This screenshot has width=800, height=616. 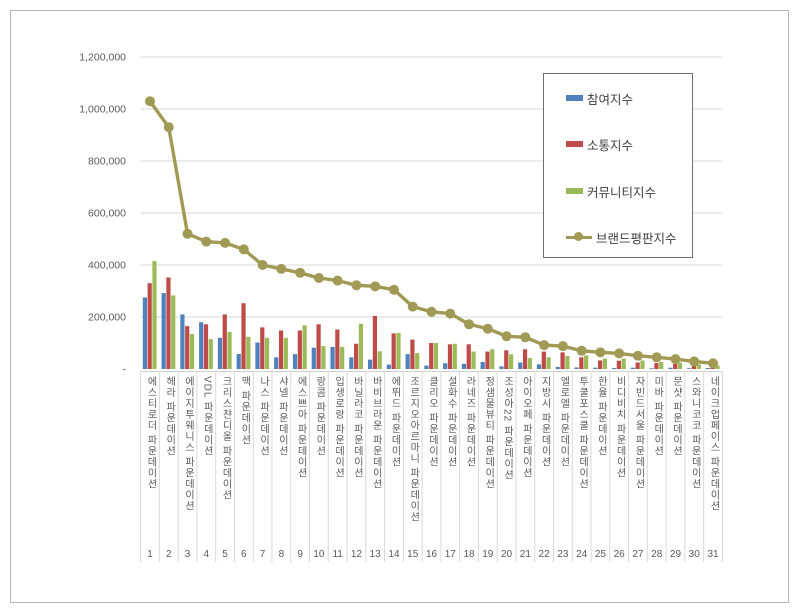 I want to click on legend-item-brand-index: 브랜드평판지수, so click(x=621, y=237).